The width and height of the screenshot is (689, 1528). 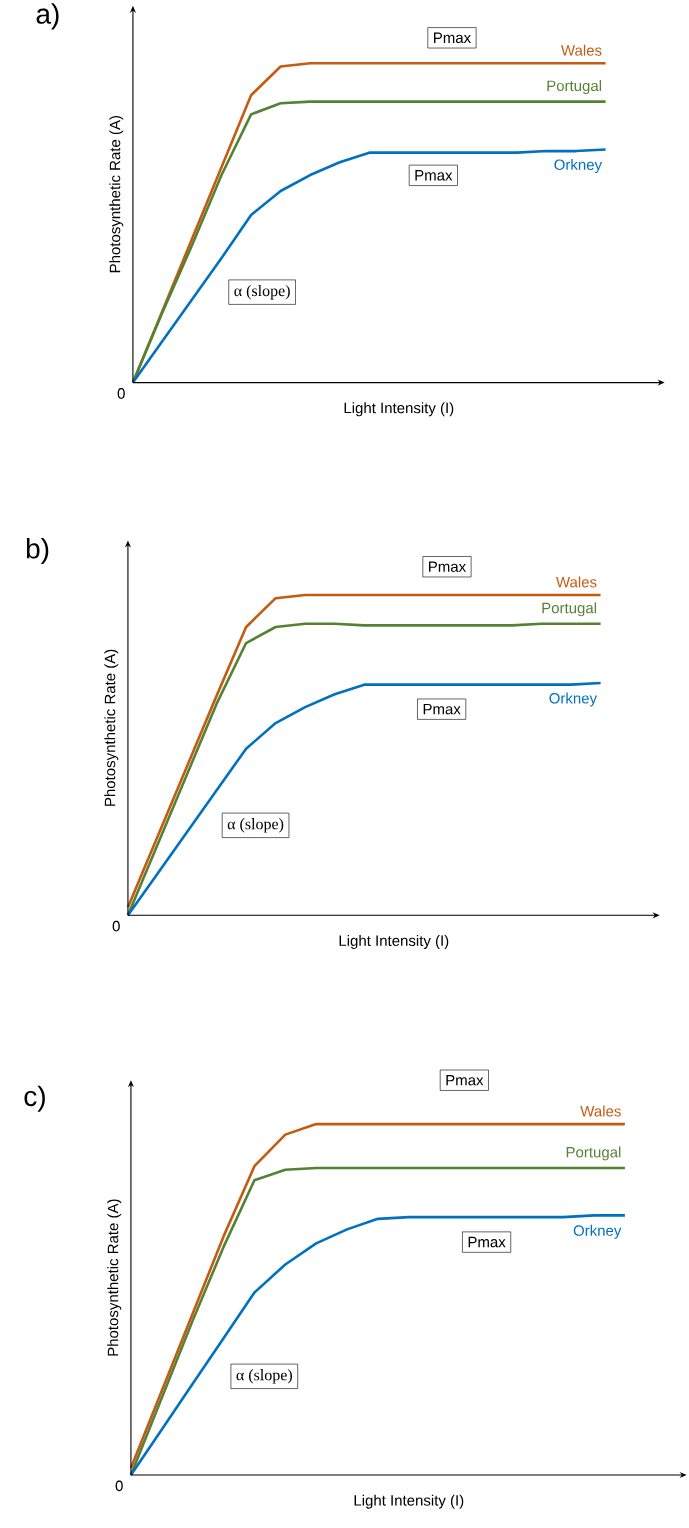 What do you see at coordinates (47, 16) in the screenshot?
I see `chart-title: a)` at bounding box center [47, 16].